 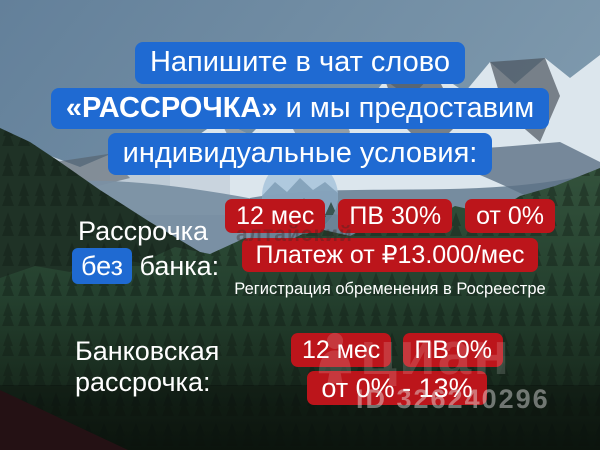 What do you see at coordinates (294, 234) in the screenshot?
I see `agency-text-watermark: алтайский` at bounding box center [294, 234].